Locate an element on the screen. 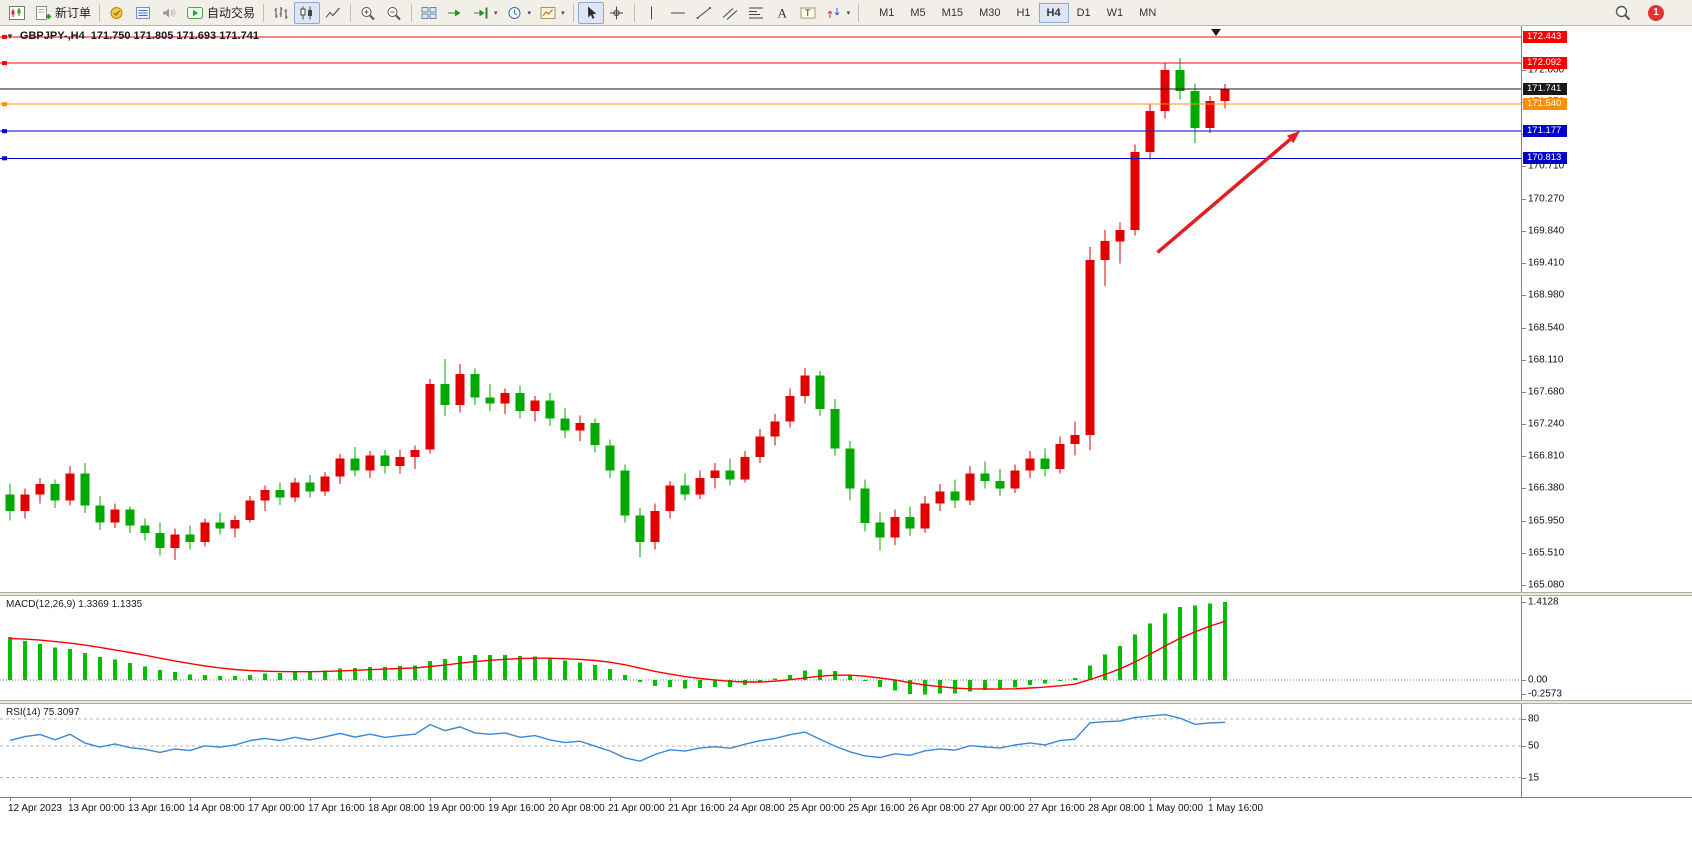 This screenshot has height=854, width=1692. arrows-icon: ▾ is located at coordinates (838, 13).